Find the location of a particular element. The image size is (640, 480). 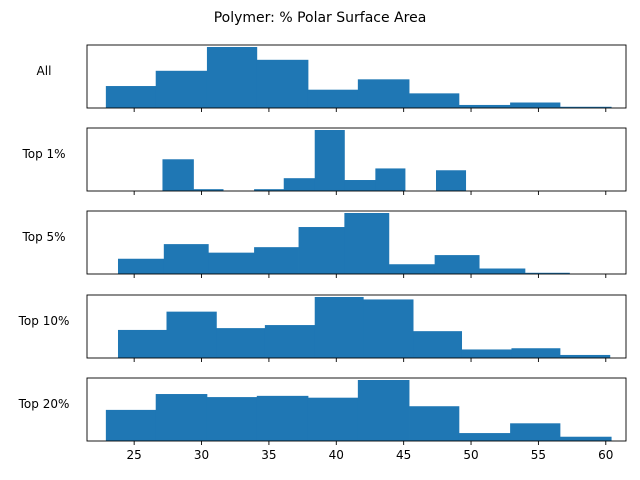

x-tick-label: 40 is located at coordinates (336, 455).